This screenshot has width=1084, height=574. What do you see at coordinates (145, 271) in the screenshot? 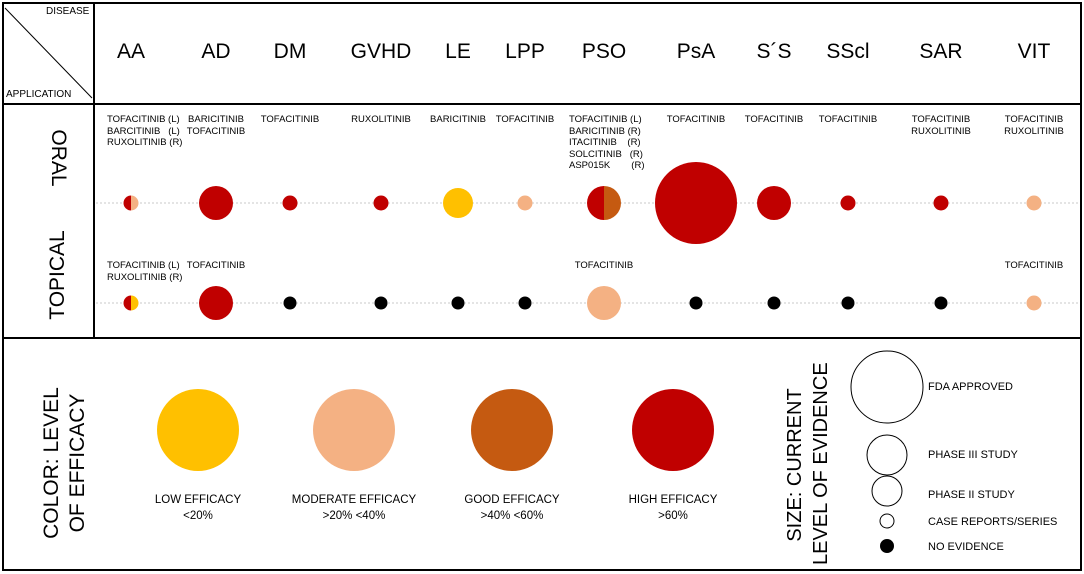
I see `topical-drugs-aa: TOFACITINIB (L) RUXOLITINIB (R)` at bounding box center [145, 271].